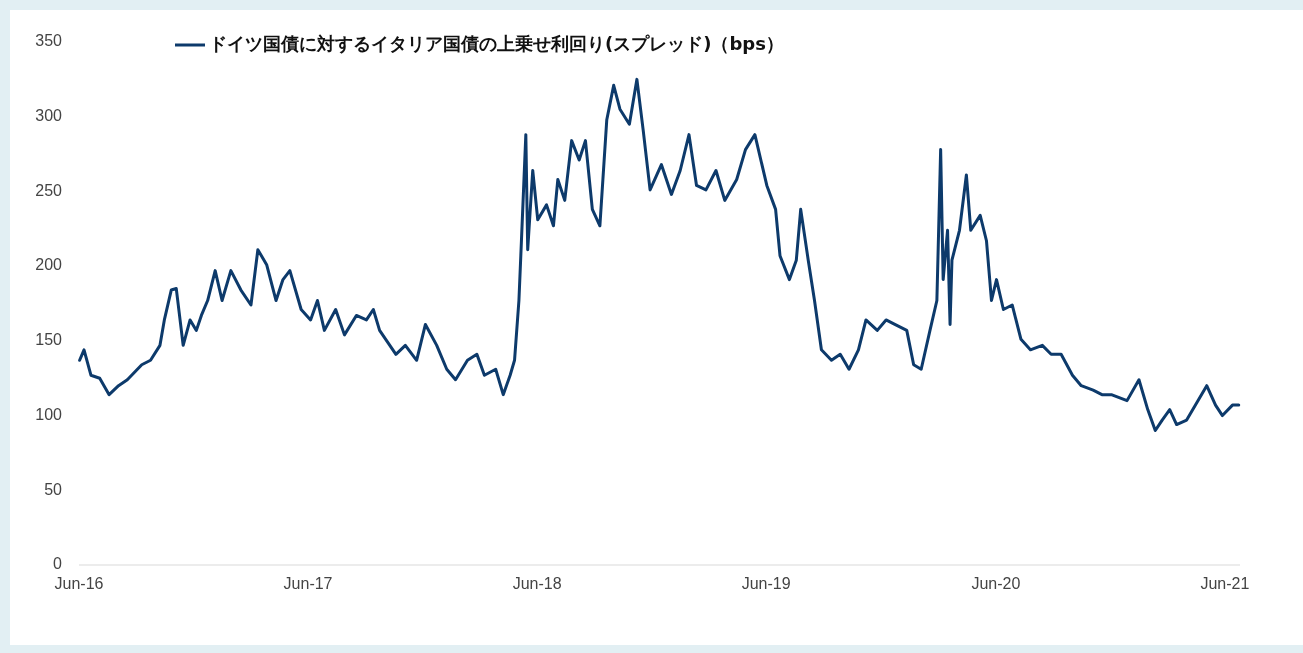 This screenshot has width=1303, height=653. Describe the element at coordinates (537, 583) in the screenshot. I see `x-tick-label: Jun-18` at that location.